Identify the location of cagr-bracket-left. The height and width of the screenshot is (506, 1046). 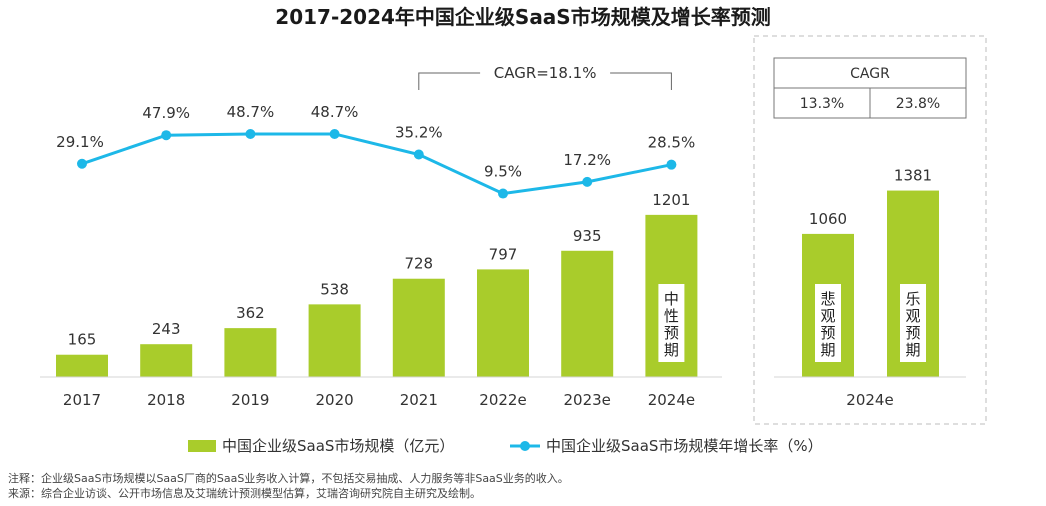
(449, 81).